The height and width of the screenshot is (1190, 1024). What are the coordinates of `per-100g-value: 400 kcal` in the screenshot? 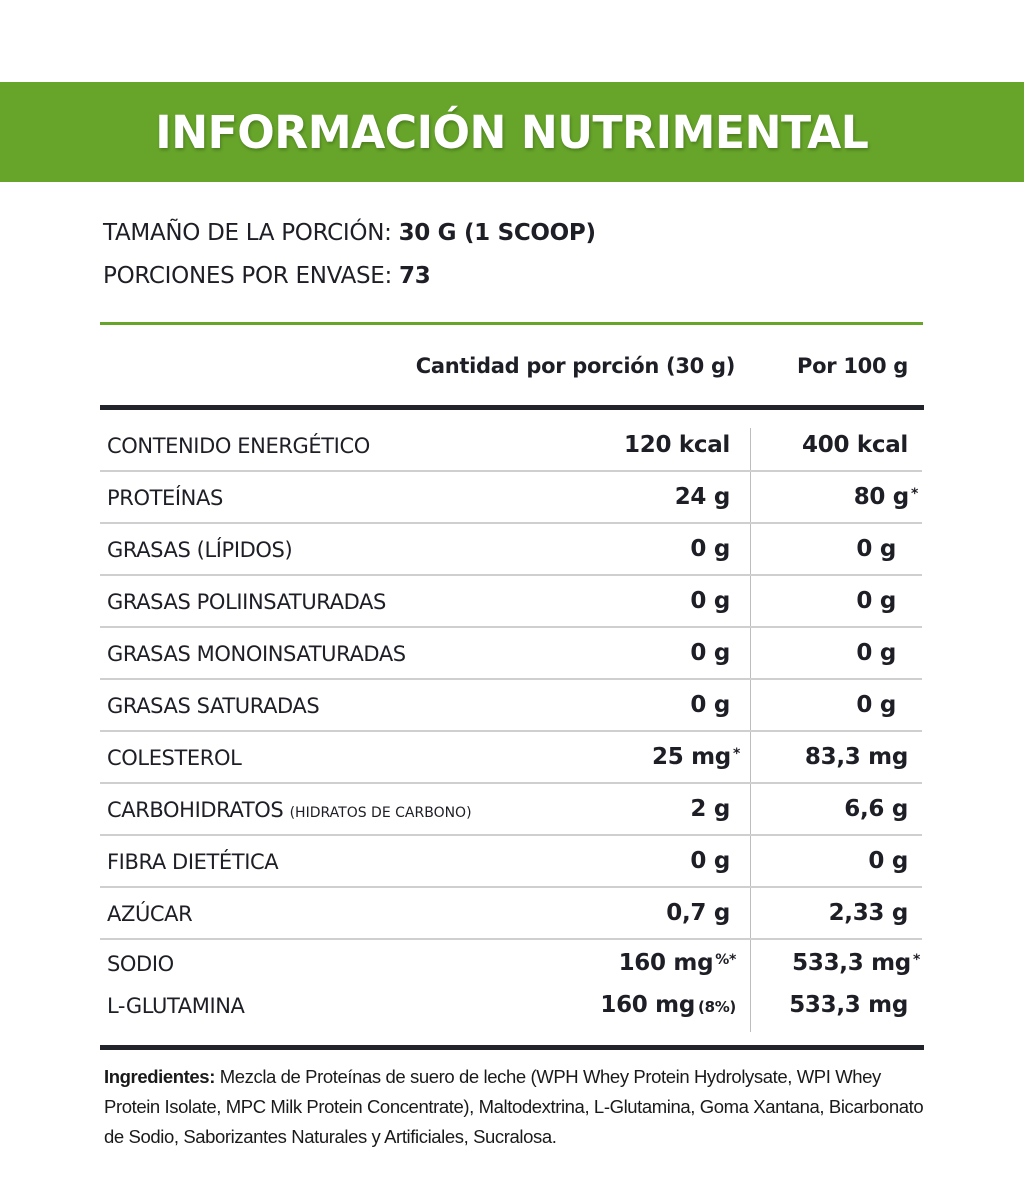 It's located at (855, 445).